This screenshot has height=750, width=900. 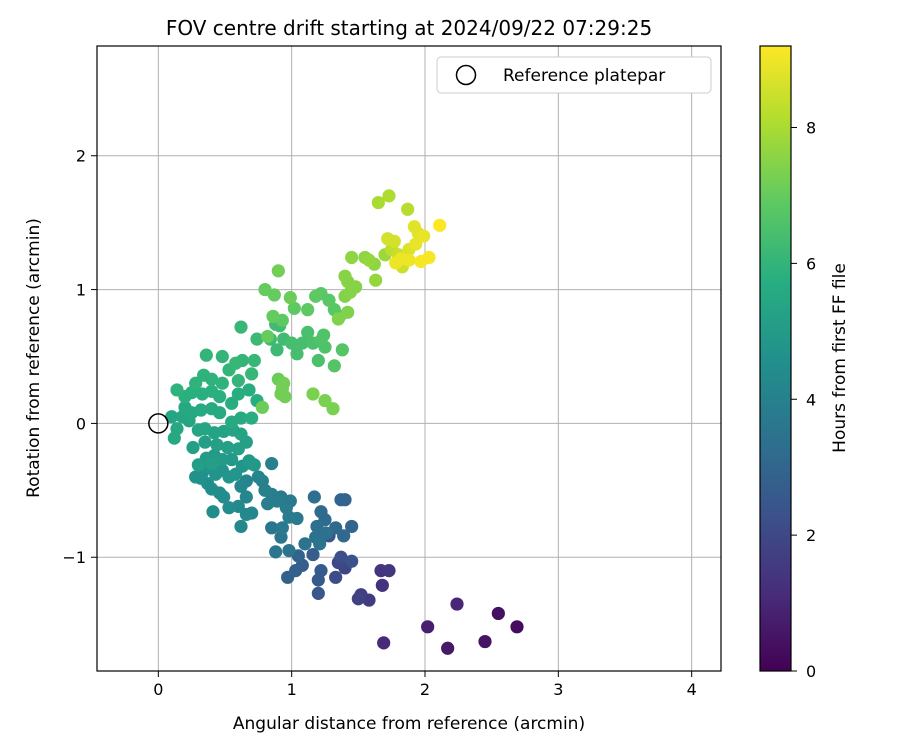 I want to click on legend-entry-label: Reference platepar, so click(x=584, y=76).